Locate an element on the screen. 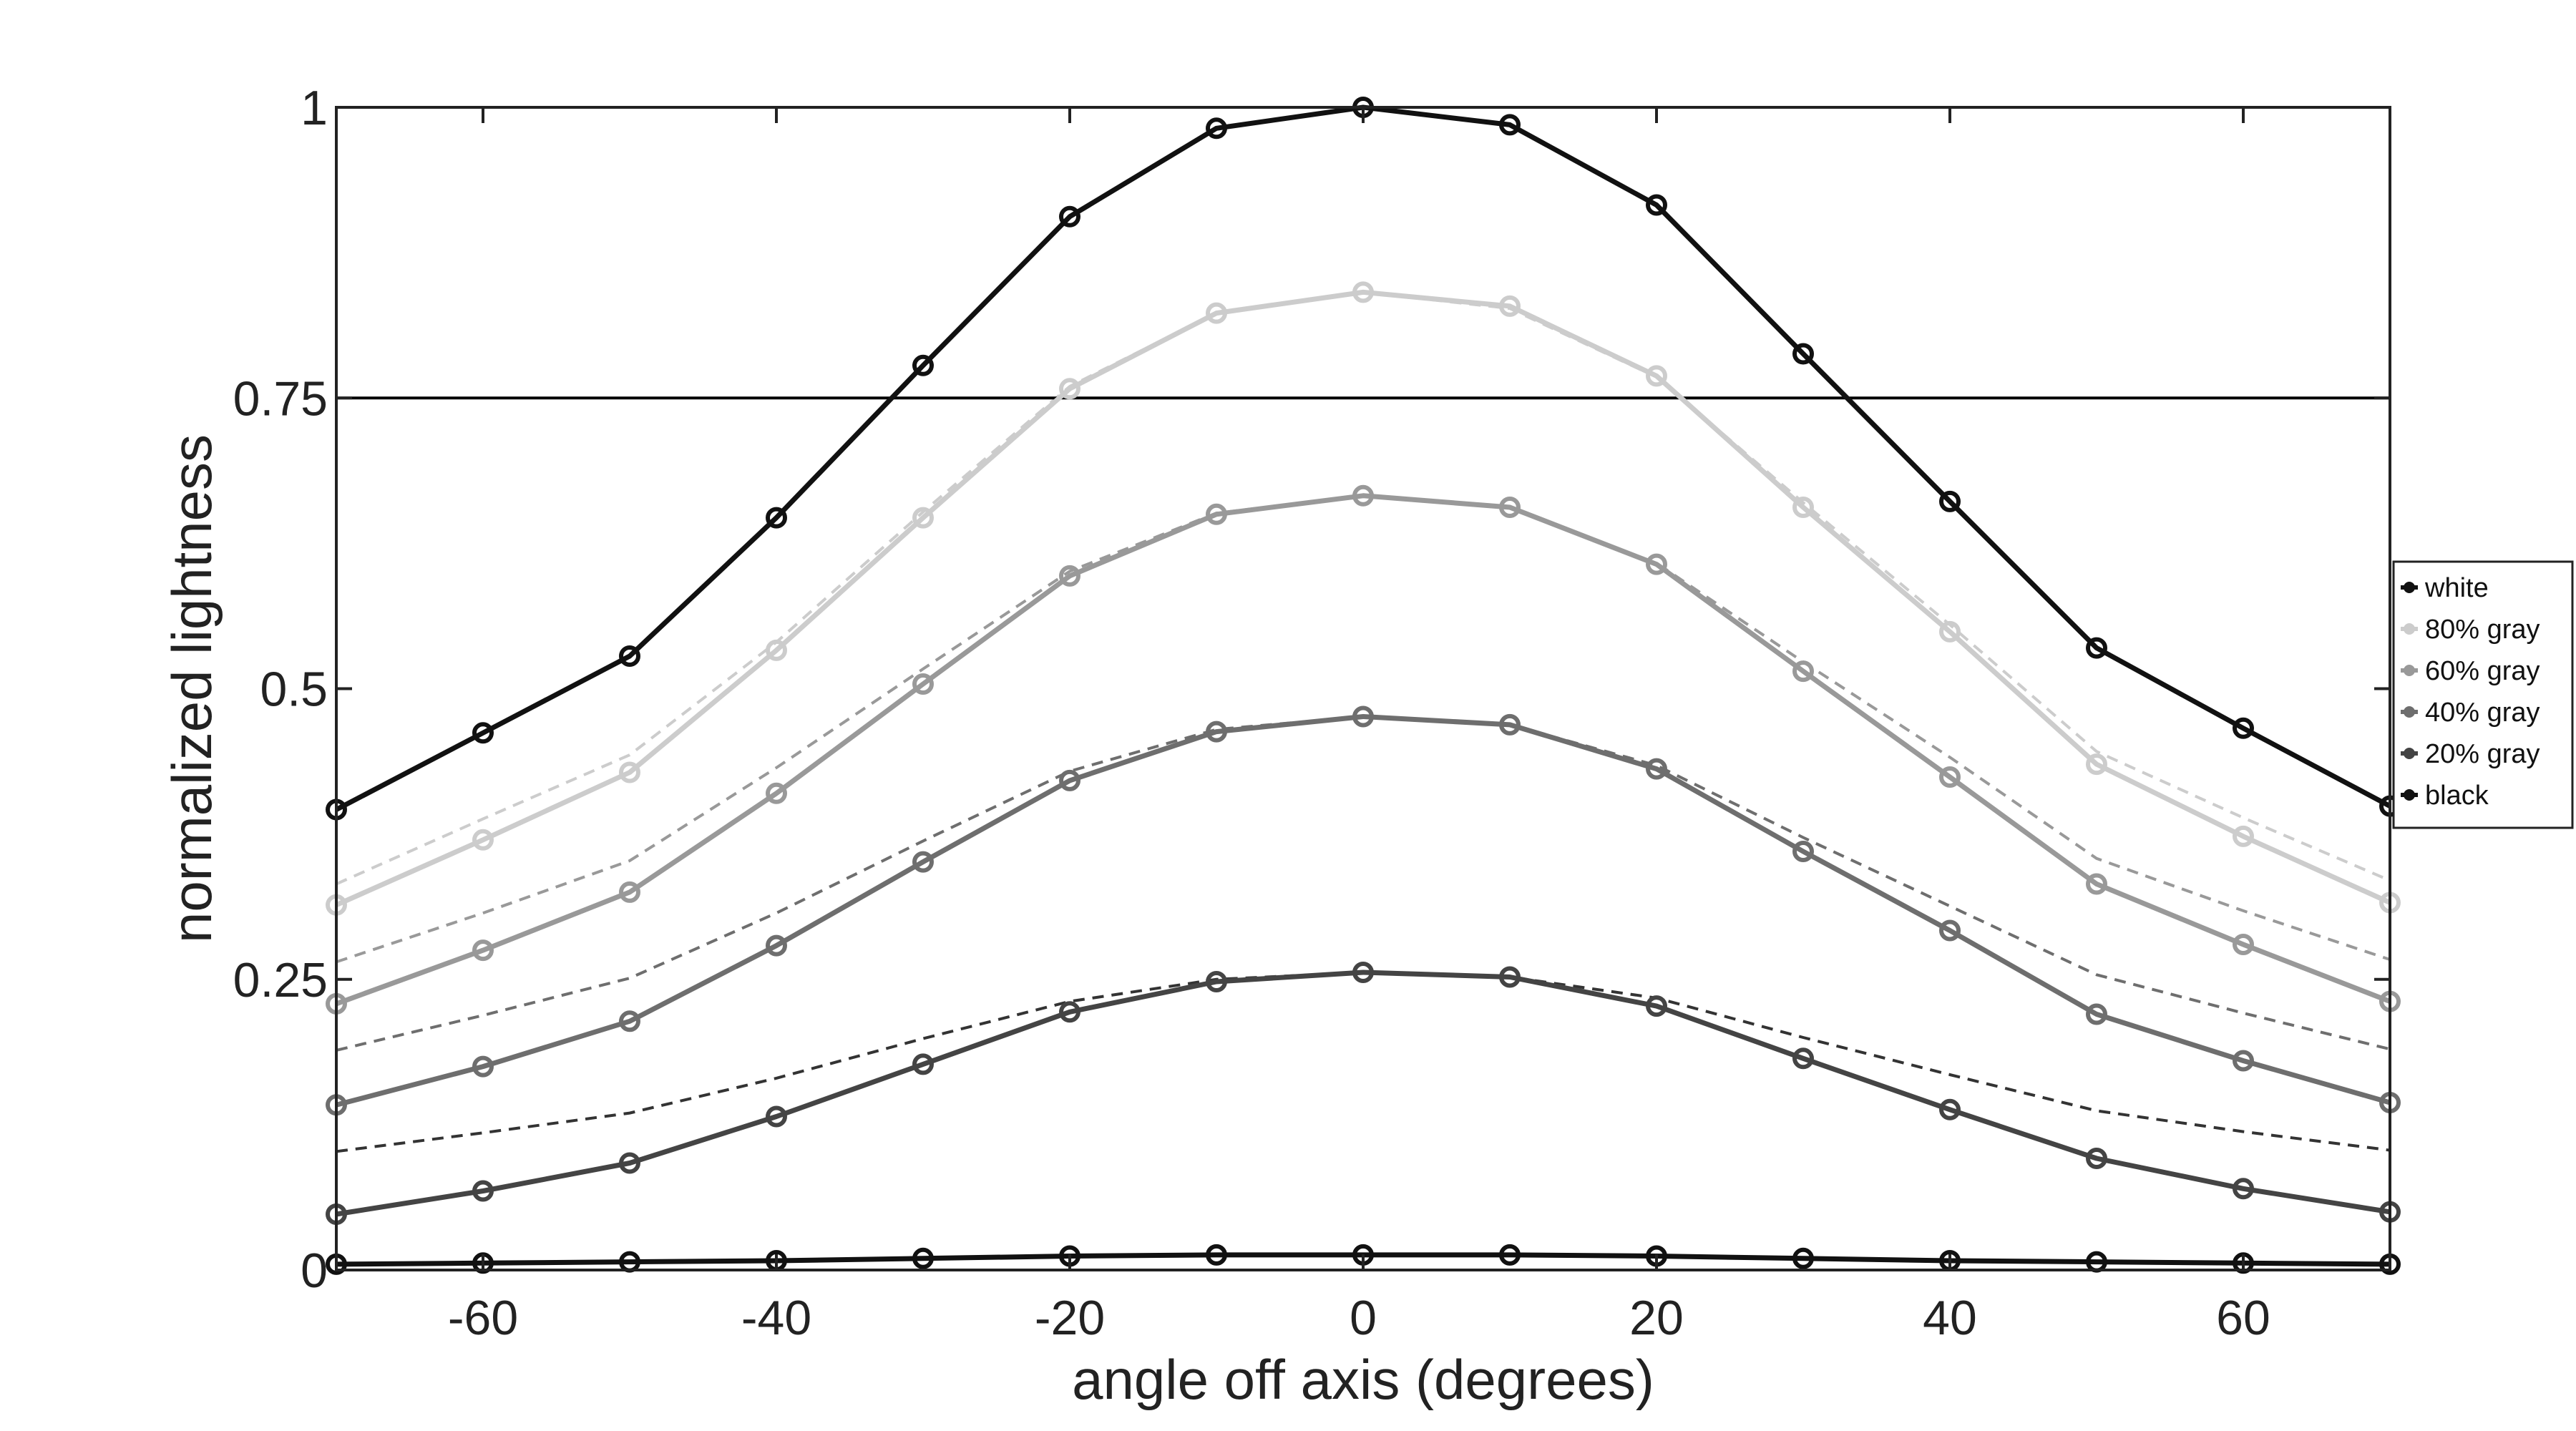 This screenshot has width=2576, height=1431. legend-label: 40% gray is located at coordinates (2482, 713).